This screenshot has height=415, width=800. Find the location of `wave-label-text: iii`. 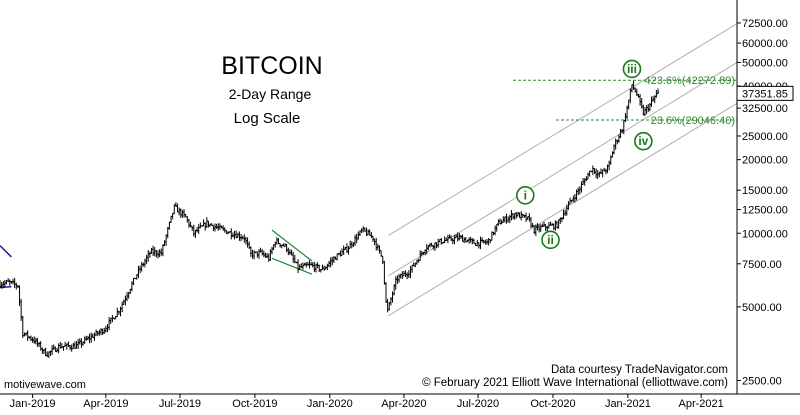

wave-label-text: iii is located at coordinates (632, 69).